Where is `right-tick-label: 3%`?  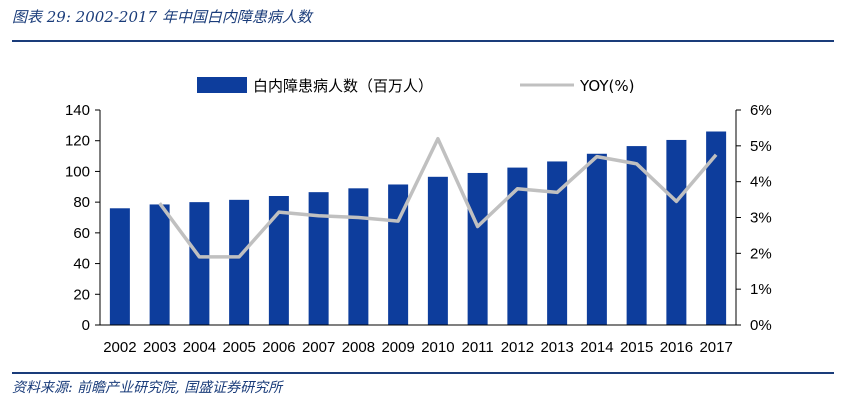 right-tick-label: 3% is located at coordinates (761, 218).